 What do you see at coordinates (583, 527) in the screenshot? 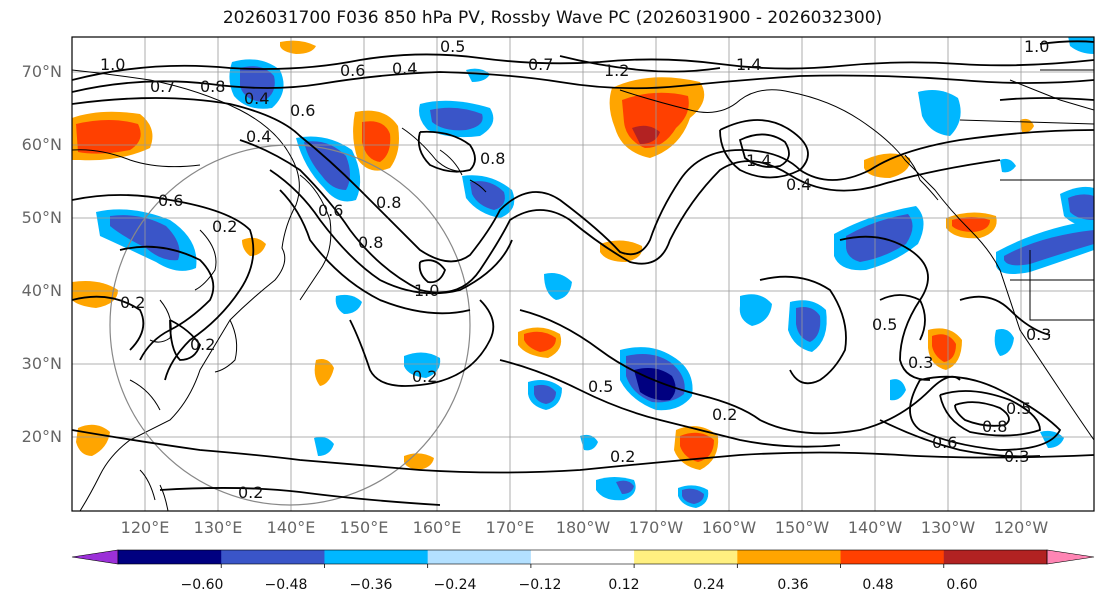
I see `lon-label: 180°W` at bounding box center [583, 527].